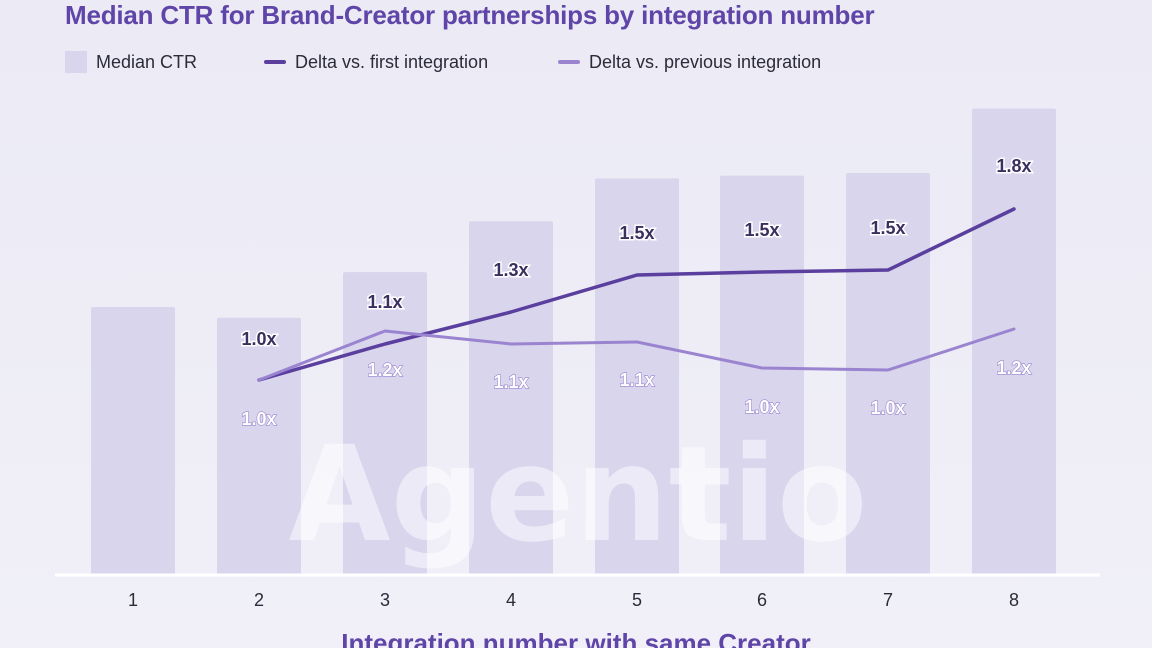  I want to click on legend-swatch-bar, so click(76, 62).